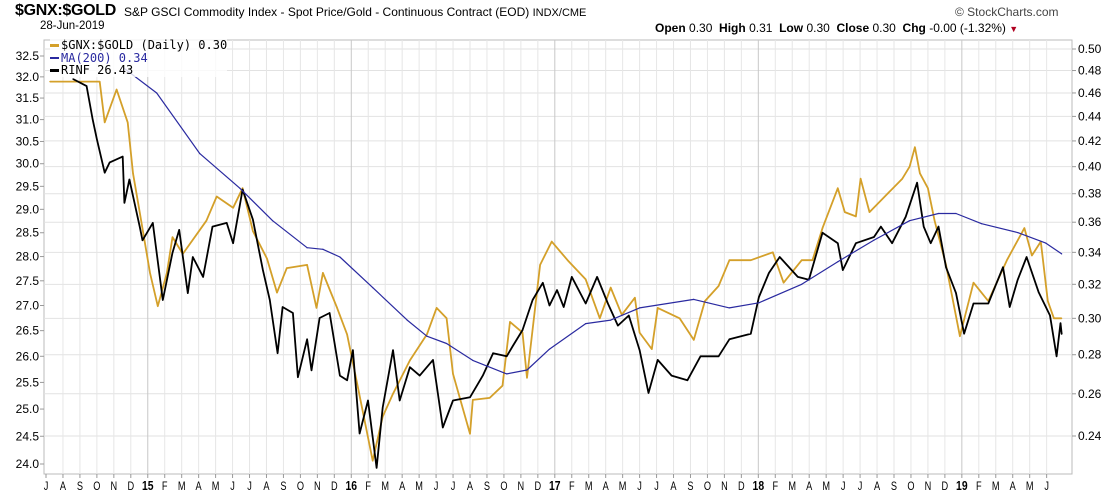  What do you see at coordinates (724, 487) in the screenshot?
I see `x-tick-label: N` at bounding box center [724, 487].